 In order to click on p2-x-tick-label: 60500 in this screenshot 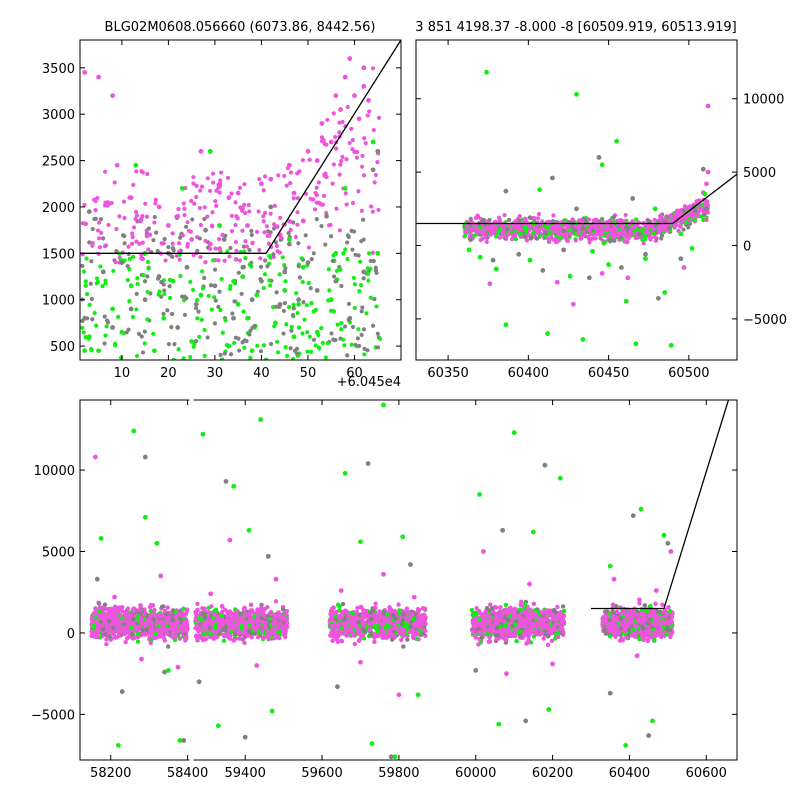, I will do `click(688, 373)`.